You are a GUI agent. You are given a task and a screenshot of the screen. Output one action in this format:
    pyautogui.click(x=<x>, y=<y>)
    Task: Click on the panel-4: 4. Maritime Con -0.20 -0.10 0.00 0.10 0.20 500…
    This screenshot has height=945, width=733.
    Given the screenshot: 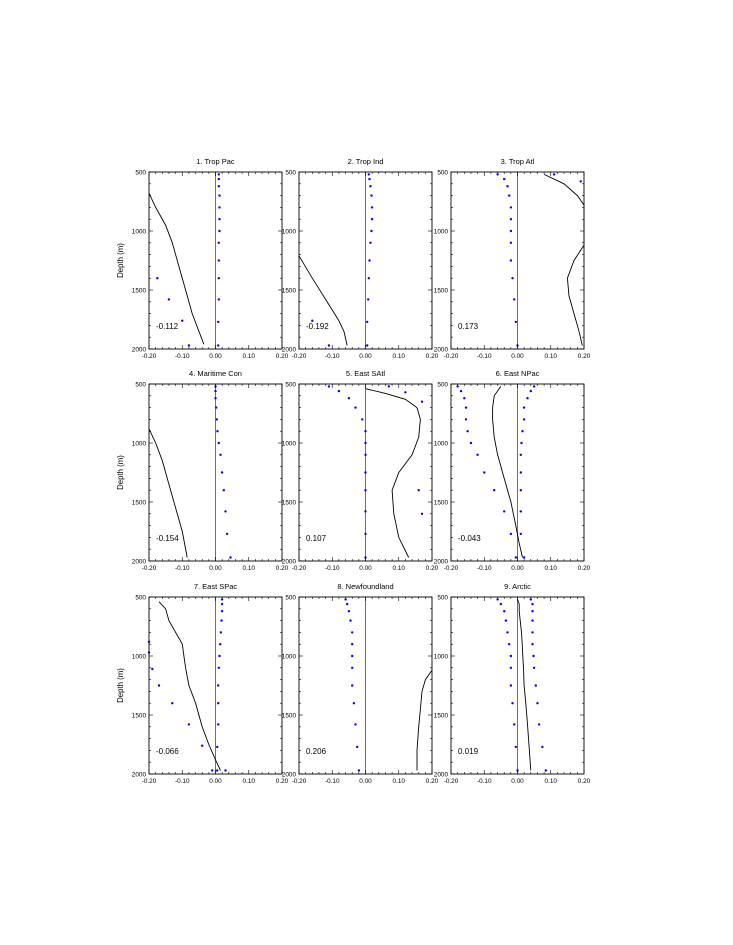 What is the action you would take?
    pyautogui.click(x=202, y=470)
    